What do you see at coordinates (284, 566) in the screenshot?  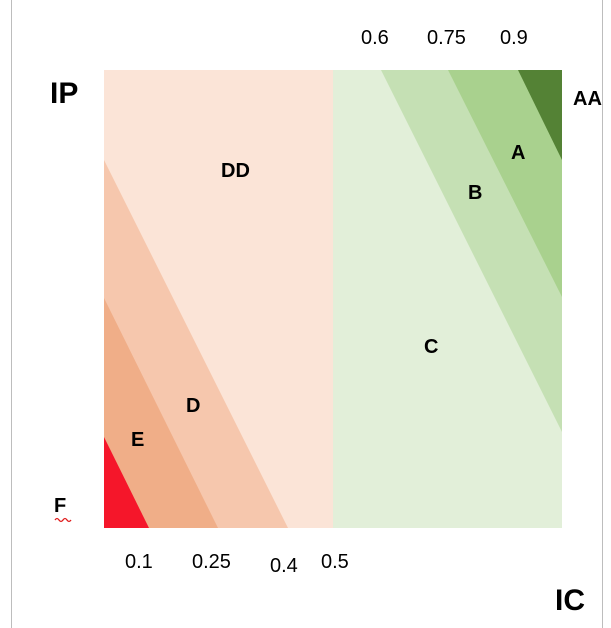 I see `tick-bottom-0-4: 0.4` at bounding box center [284, 566].